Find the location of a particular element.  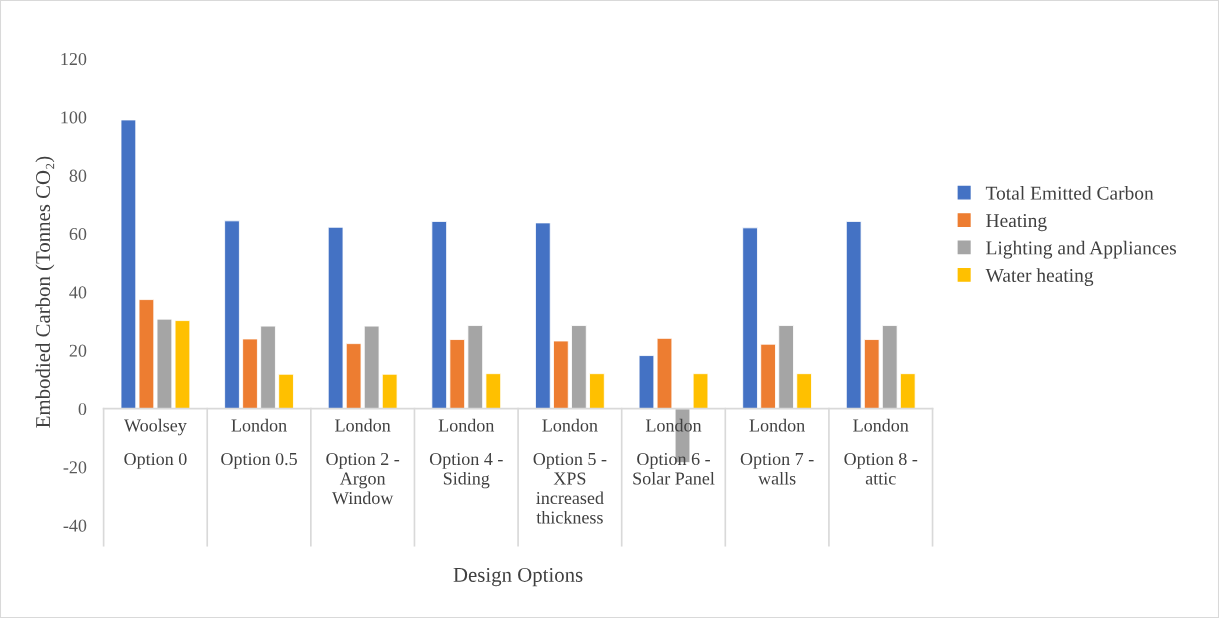

y-tick-label: -20 is located at coordinates (75, 467).